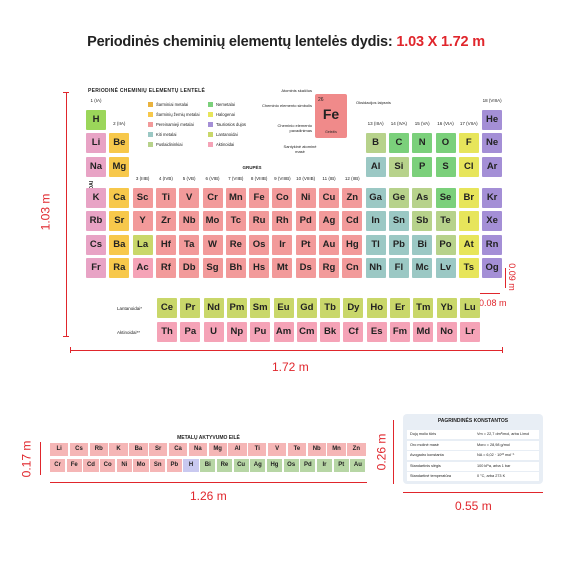  Describe the element at coordinates (468, 143) in the screenshot. I see `element-f: F` at that location.